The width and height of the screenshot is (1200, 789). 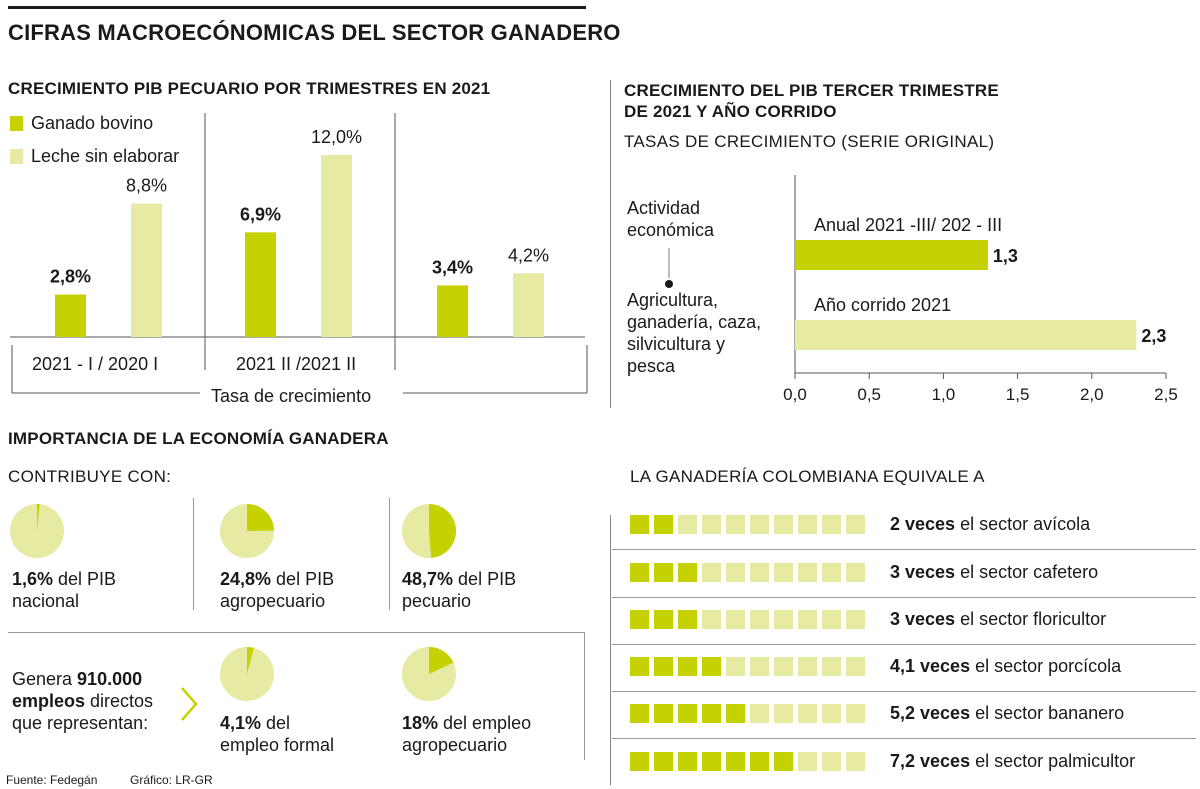 I want to click on pie-caption-text: pecuario, so click(x=437, y=601).